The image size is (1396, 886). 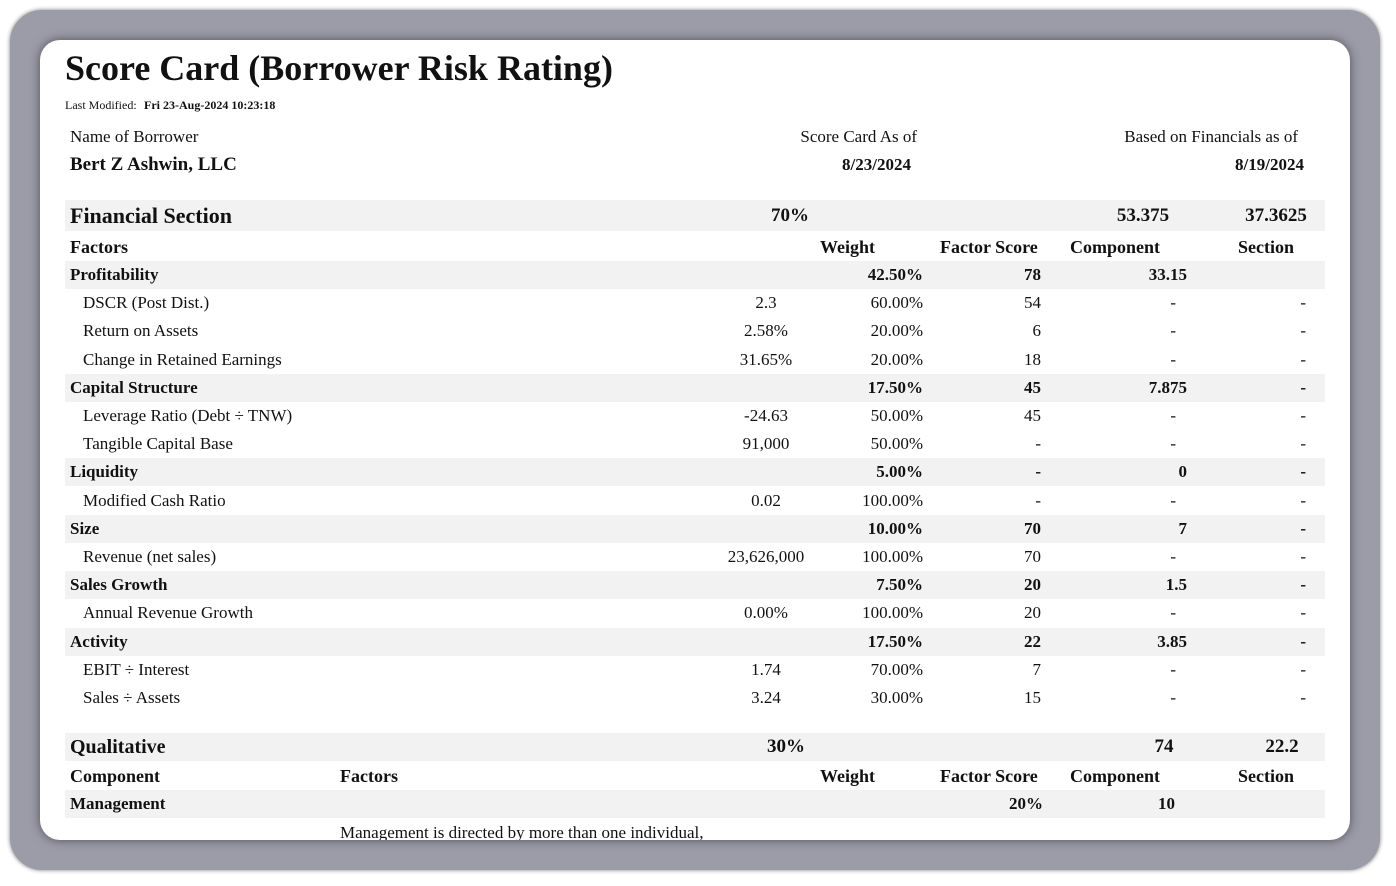 I want to click on modified-value: Fri 23-Aug-2024 10:23:18, so click(x=210, y=105).